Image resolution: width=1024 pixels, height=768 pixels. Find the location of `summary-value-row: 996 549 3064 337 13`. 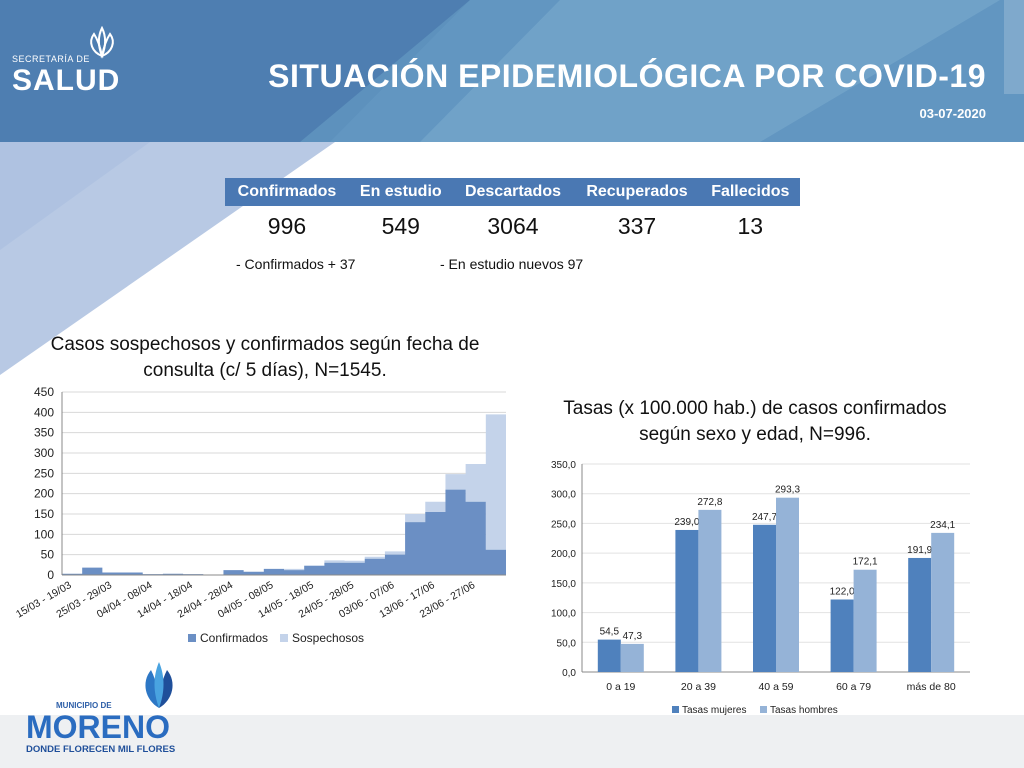

summary-value-row: 996 549 3064 337 13 is located at coordinates (512, 226).